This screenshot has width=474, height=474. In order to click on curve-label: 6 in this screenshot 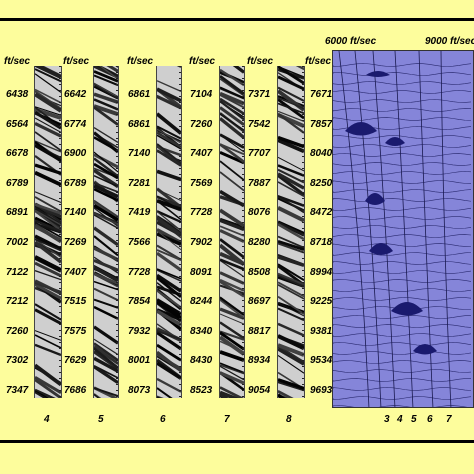, I will do `click(430, 419)`.